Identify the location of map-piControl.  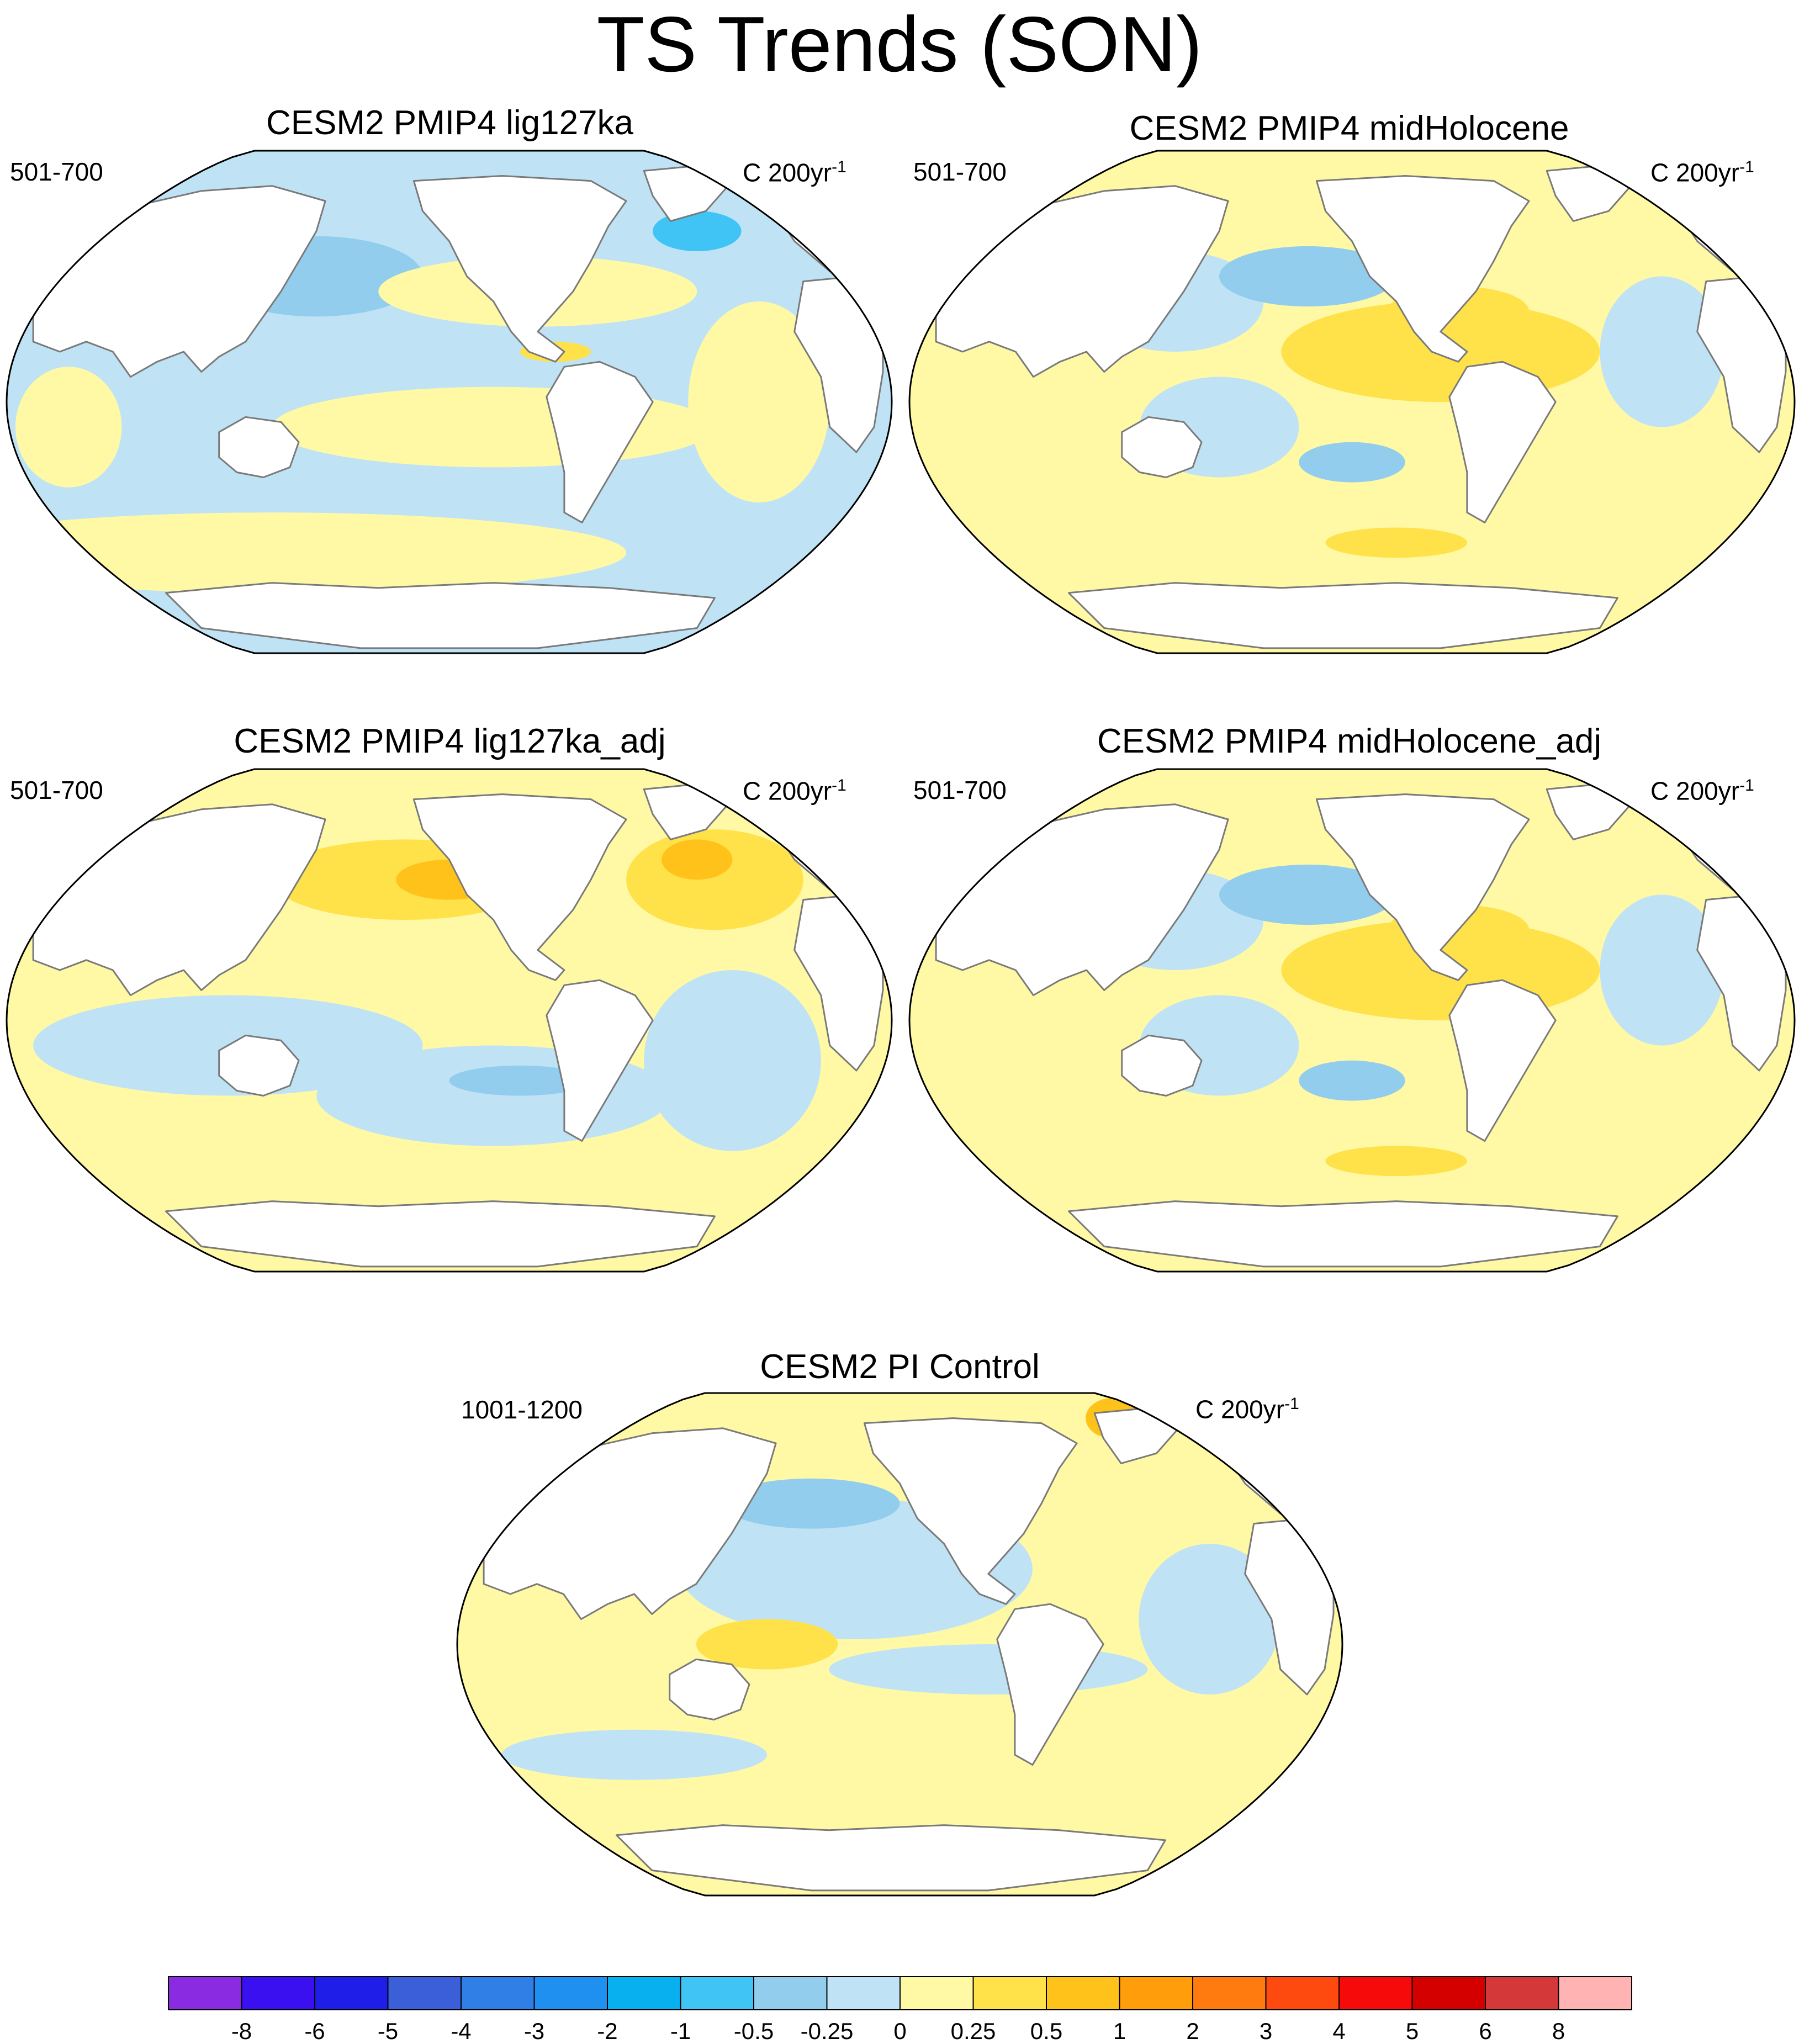
(899, 1644).